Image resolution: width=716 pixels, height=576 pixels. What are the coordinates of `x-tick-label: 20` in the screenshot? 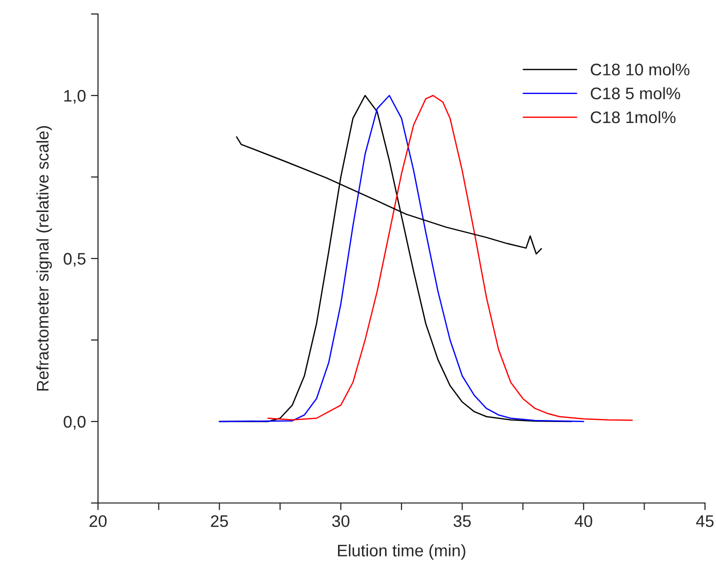 It's located at (98, 521).